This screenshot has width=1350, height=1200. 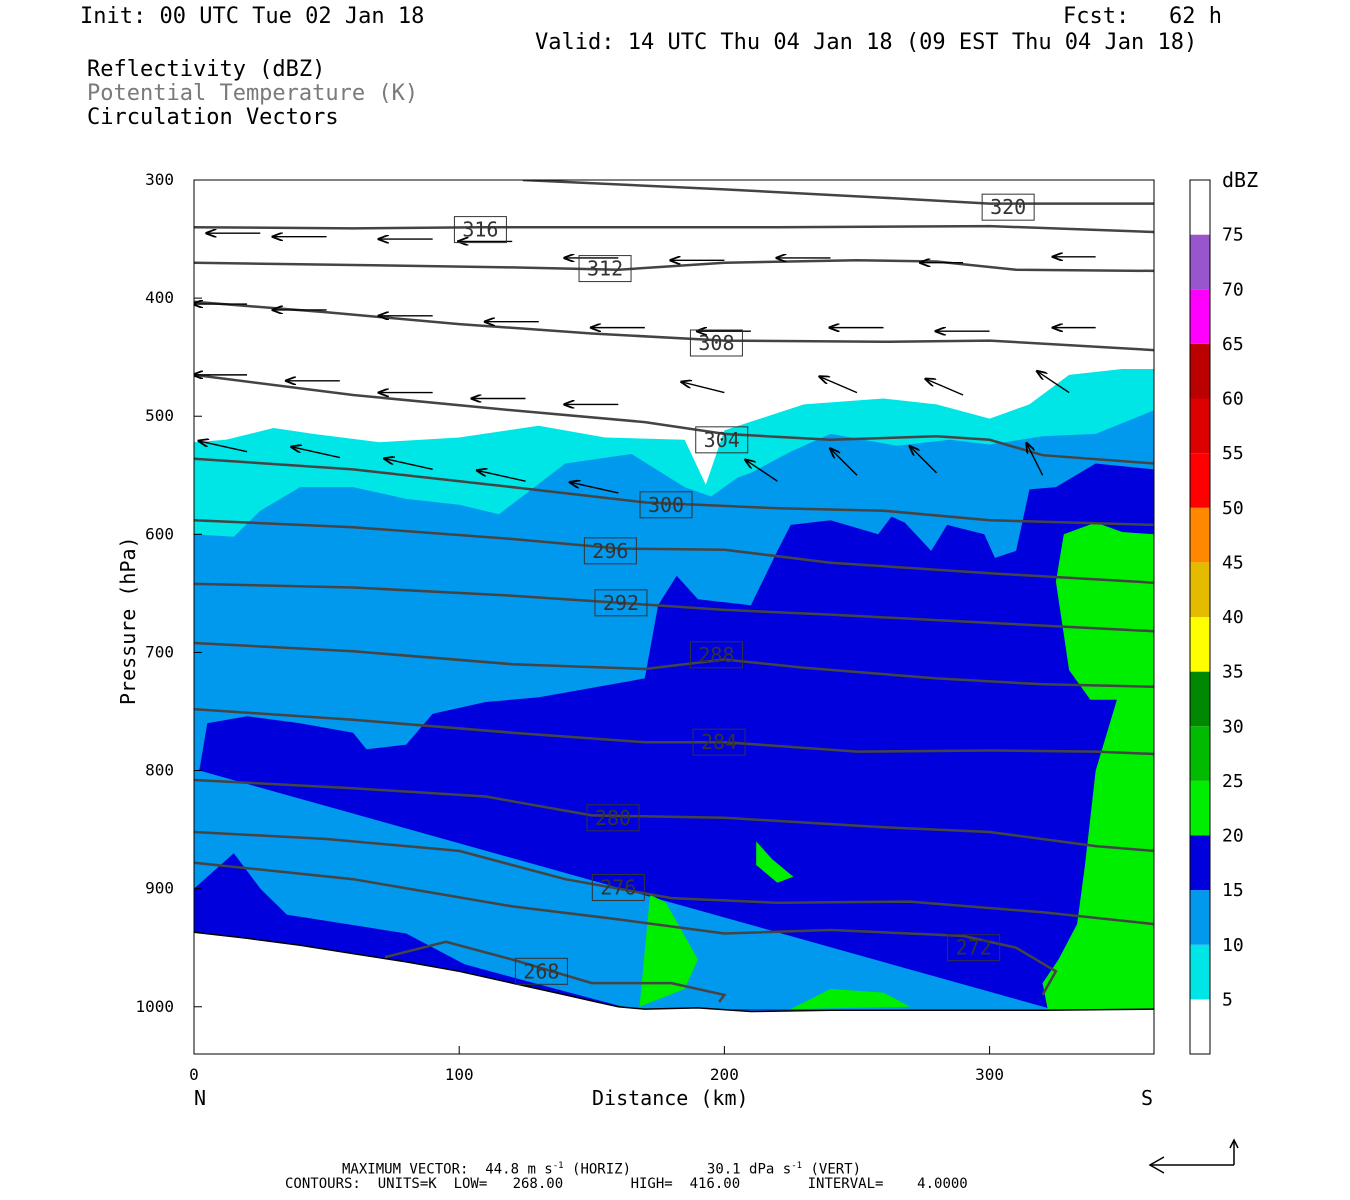 What do you see at coordinates (159, 533) in the screenshot?
I see `y-tick-label-600: 600` at bounding box center [159, 533].